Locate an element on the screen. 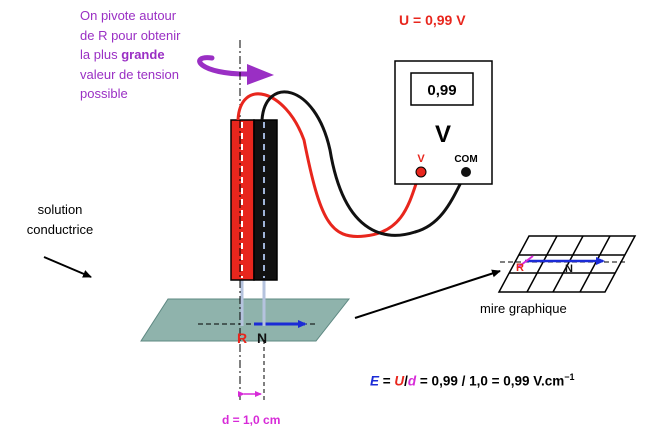  formula-u: U is located at coordinates (399, 381).